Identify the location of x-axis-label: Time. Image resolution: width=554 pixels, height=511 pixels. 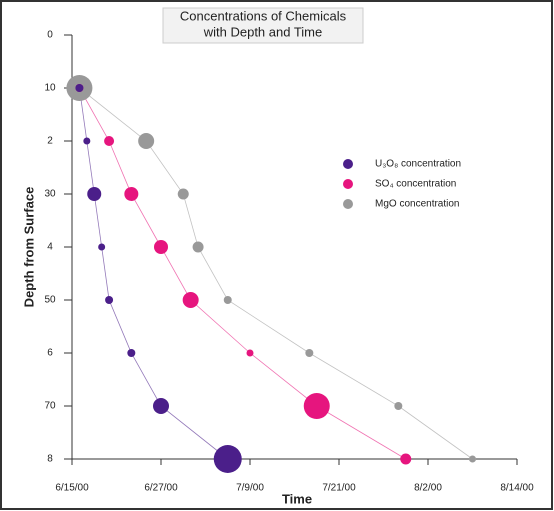
(297, 498).